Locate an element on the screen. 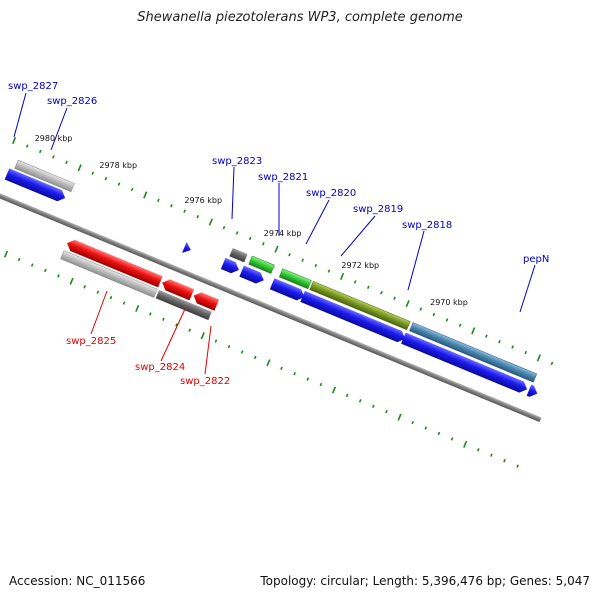 This screenshot has width=600, height=600. gene-swp-2818-olive is located at coordinates (360, 305).